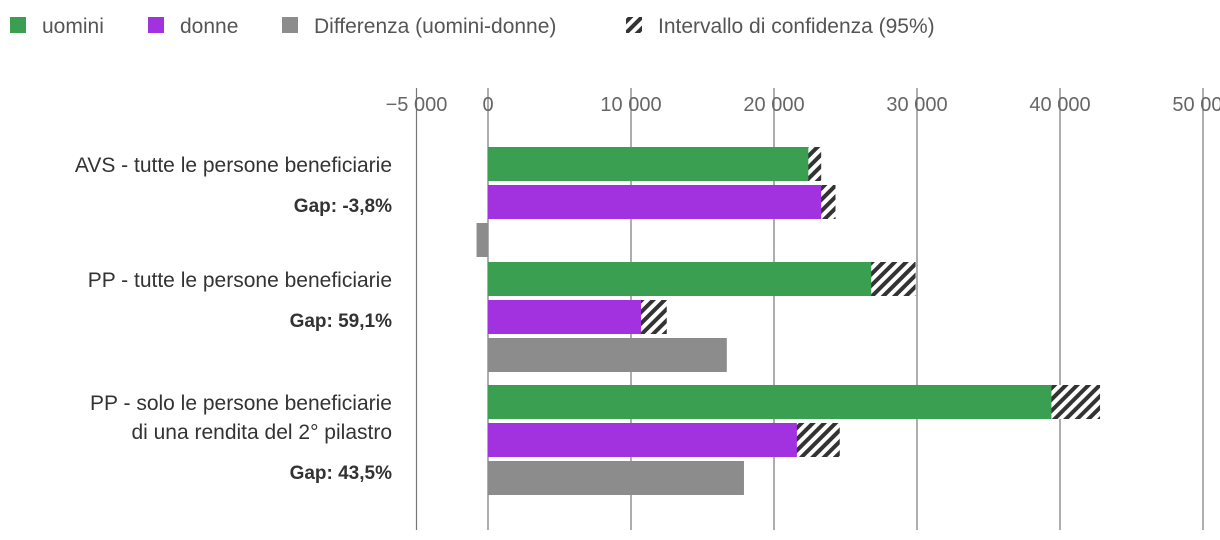 The width and height of the screenshot is (1220, 540). Describe the element at coordinates (341, 473) in the screenshot. I see `gap-label: Gap: 43,5%` at that location.